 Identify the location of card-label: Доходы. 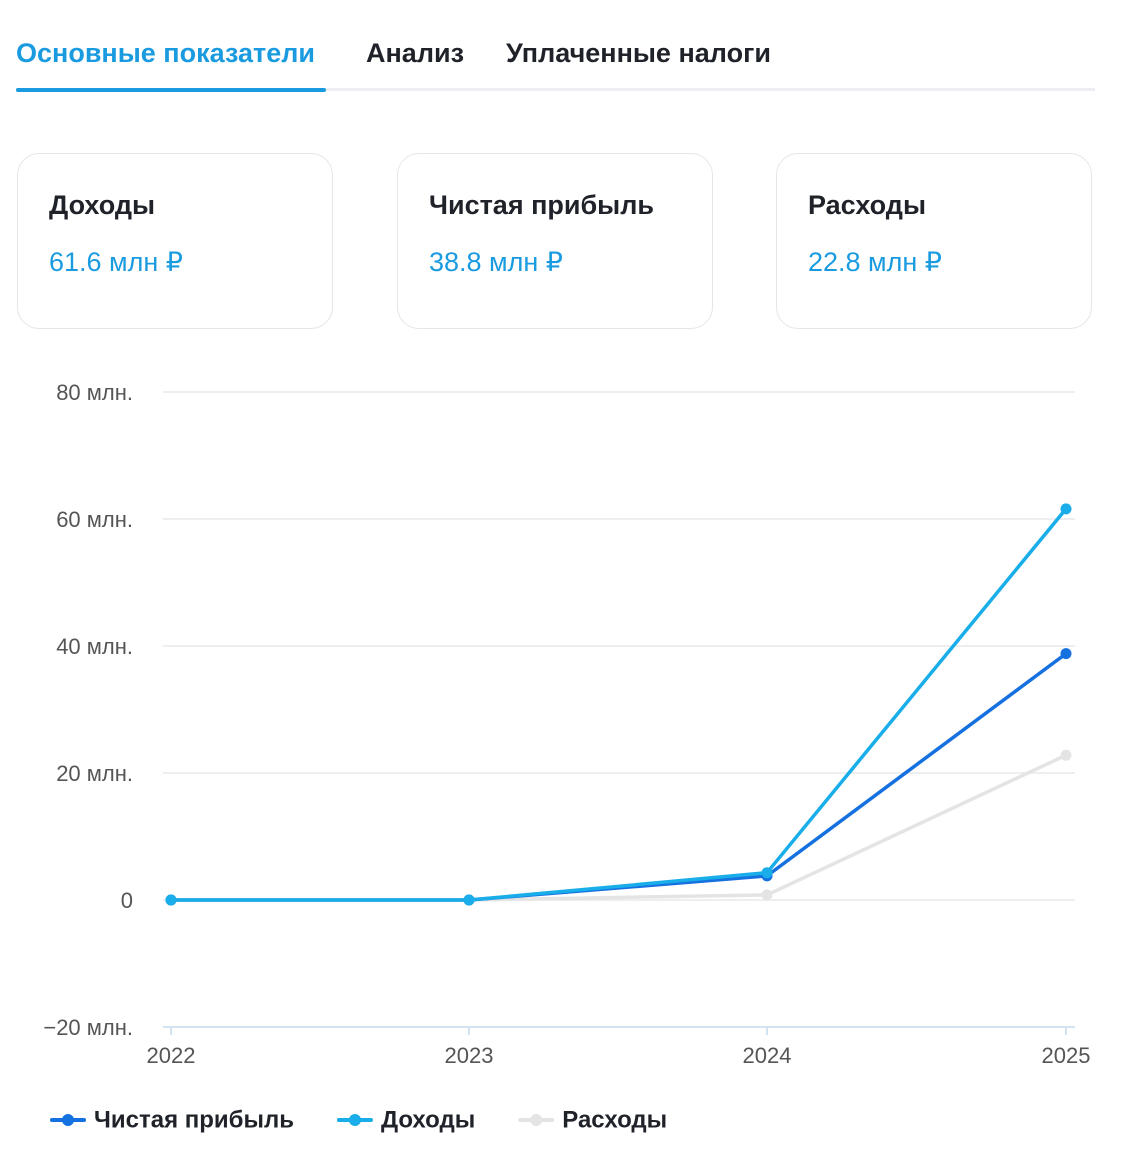
(102, 205).